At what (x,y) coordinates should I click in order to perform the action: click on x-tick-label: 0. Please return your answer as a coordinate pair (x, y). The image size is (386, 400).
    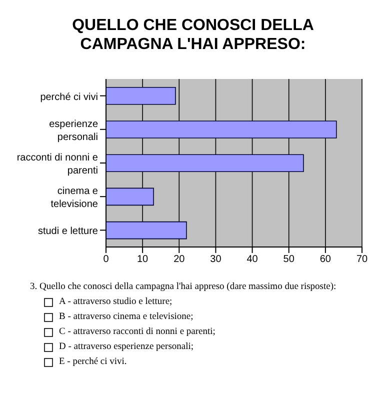
    Looking at the image, I should click on (106, 260).